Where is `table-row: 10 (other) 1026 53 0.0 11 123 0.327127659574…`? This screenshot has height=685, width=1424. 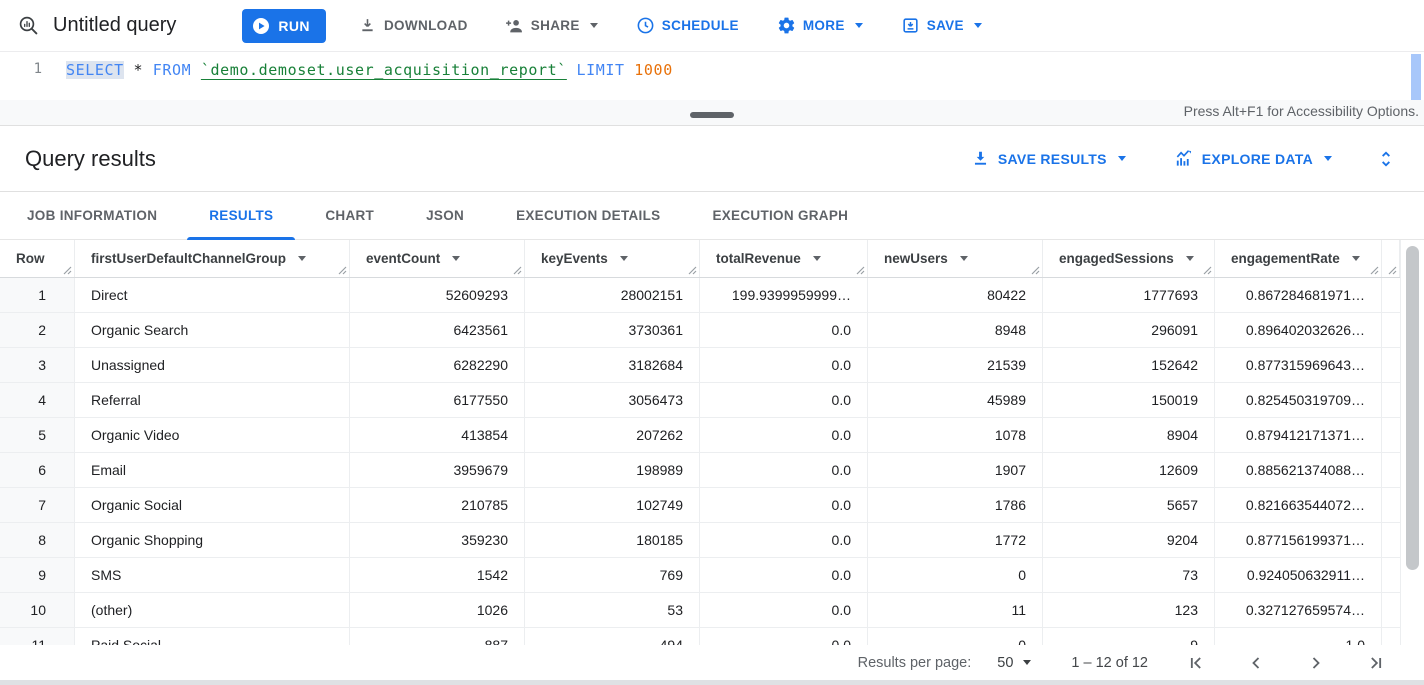 table-row: 10 (other) 1026 53 0.0 11 123 0.327127659574… is located at coordinates (712, 610).